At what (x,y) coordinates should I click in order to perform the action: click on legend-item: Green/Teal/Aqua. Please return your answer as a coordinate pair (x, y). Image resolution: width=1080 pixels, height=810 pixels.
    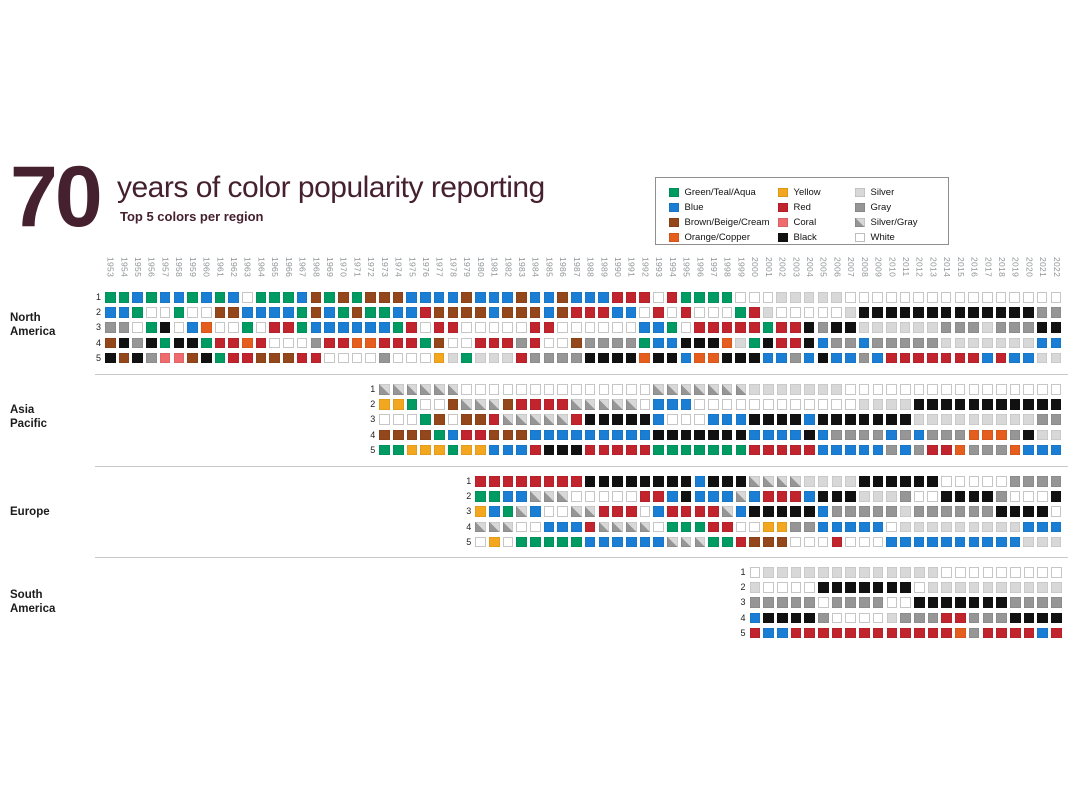
    Looking at the image, I should click on (719, 192).